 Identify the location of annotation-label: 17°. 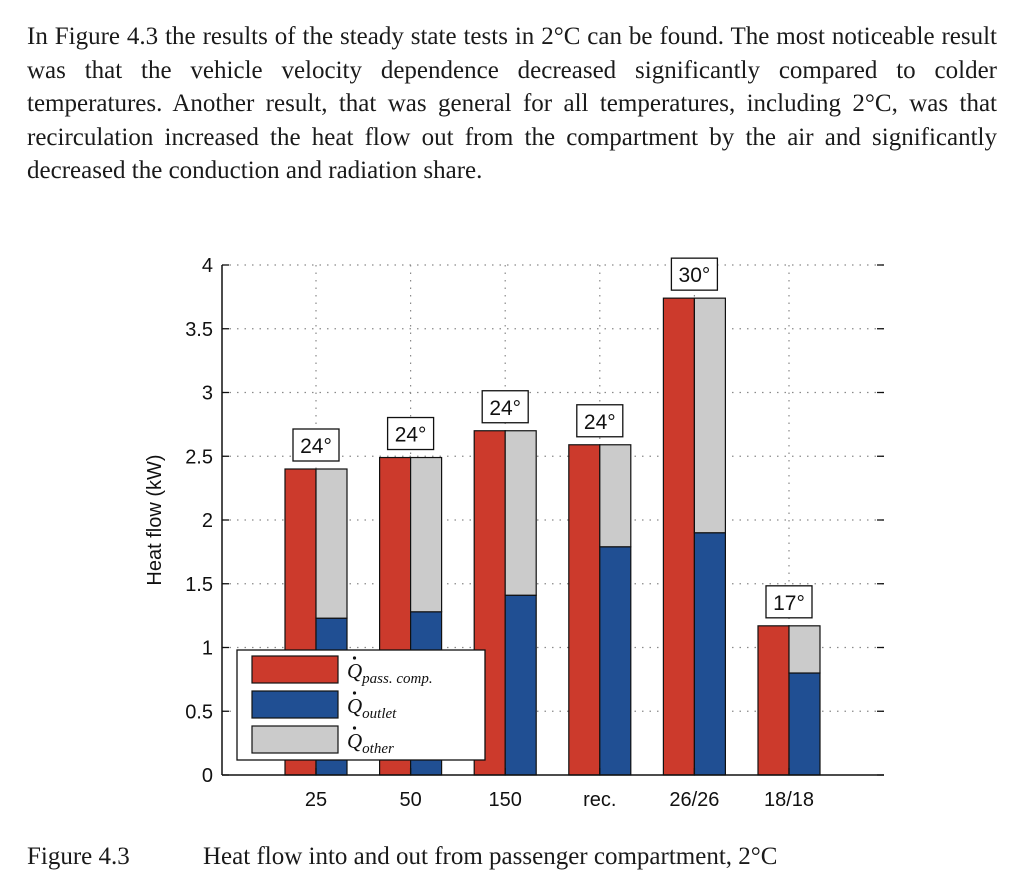
(789, 603).